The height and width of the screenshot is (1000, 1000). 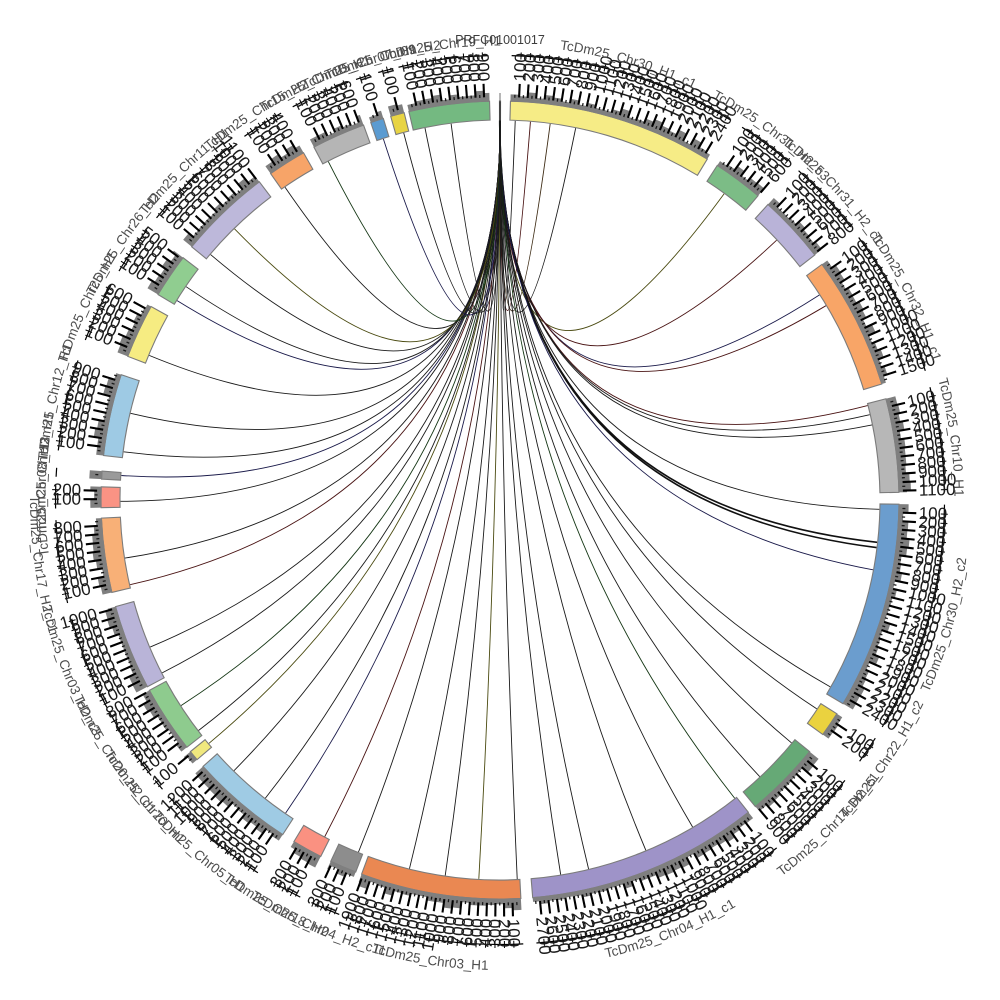 What do you see at coordinates (552, 935) in the screenshot?
I see `svg-text: 2600` at bounding box center [552, 935].